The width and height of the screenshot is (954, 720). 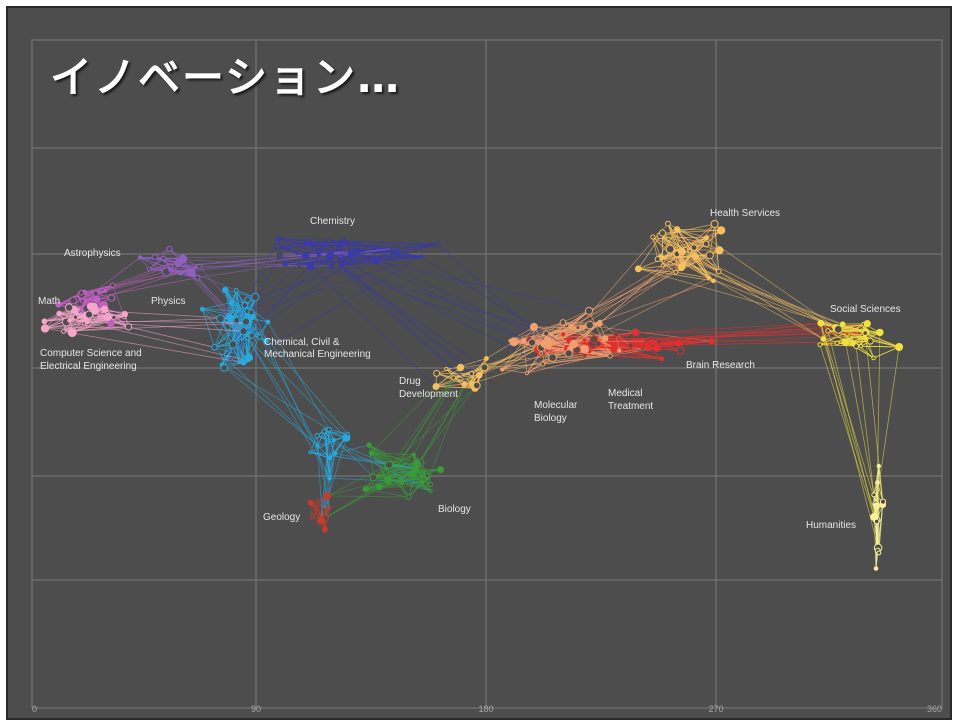 What do you see at coordinates (49, 301) in the screenshot?
I see `label-math: Math` at bounding box center [49, 301].